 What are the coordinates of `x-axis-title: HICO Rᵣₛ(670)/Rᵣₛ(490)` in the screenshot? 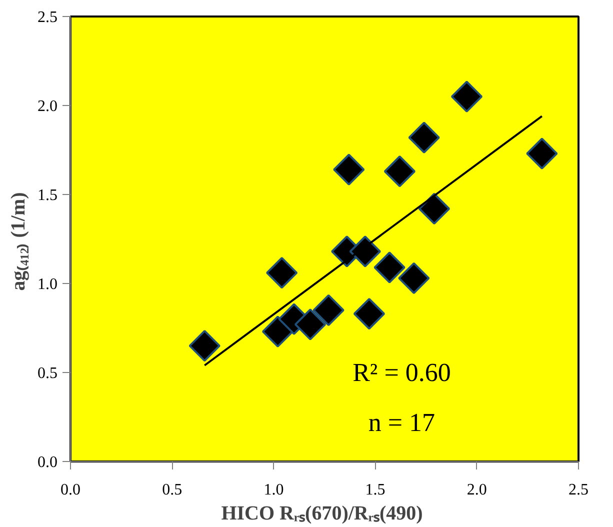 It's located at (322, 513).